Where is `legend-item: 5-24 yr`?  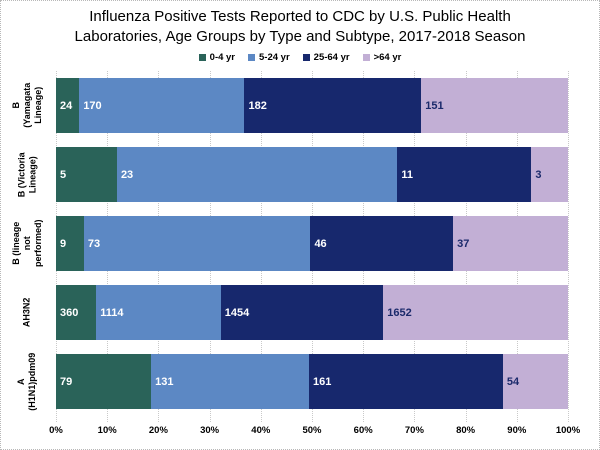 legend-item: 5-24 yr is located at coordinates (269, 57).